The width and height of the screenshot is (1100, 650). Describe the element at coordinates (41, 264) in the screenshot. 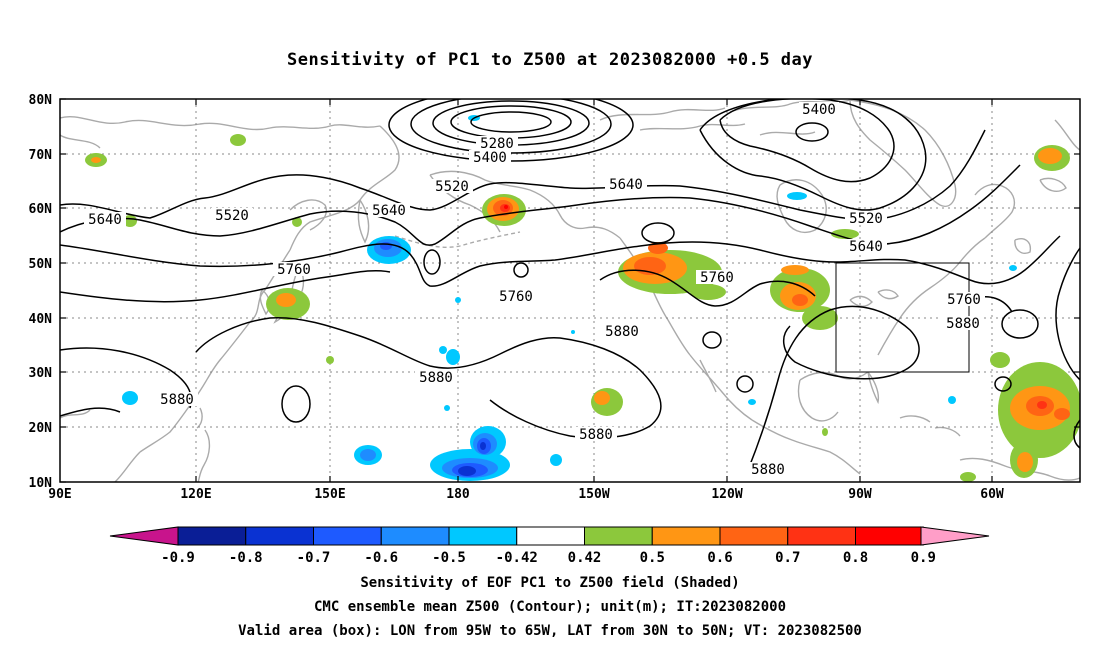

I see `lat-label: 50N` at that location.